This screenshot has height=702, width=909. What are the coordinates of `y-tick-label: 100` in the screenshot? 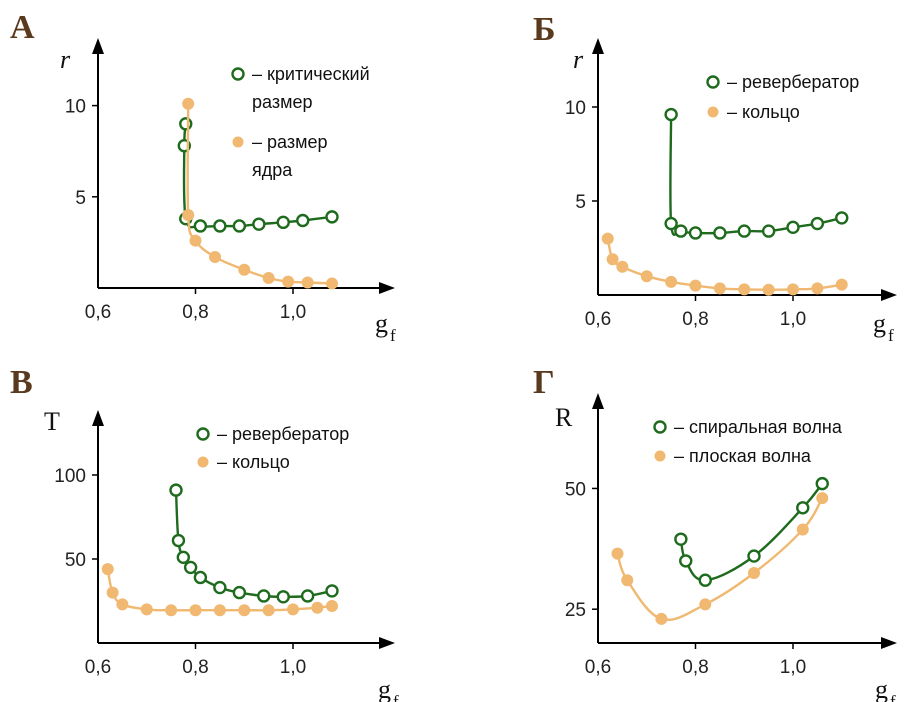 It's located at (70, 476).